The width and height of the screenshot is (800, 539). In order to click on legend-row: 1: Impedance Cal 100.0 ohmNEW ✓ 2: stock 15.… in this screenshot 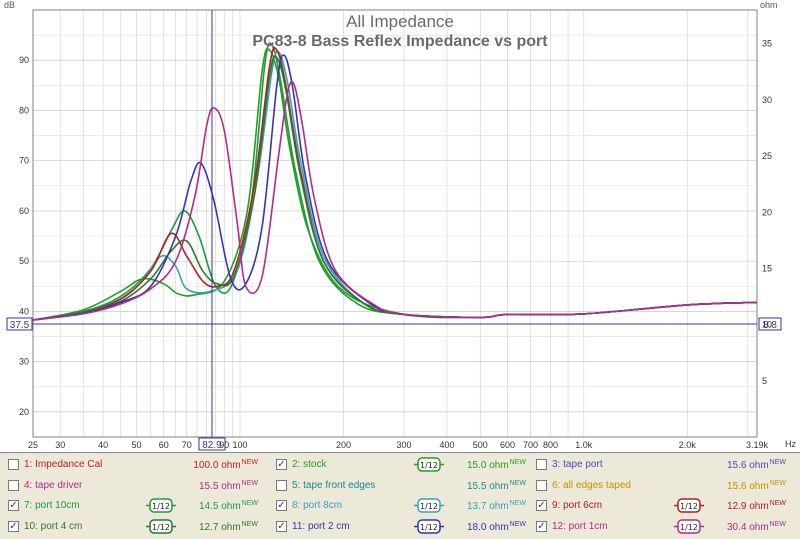, I will do `click(400, 466)`.